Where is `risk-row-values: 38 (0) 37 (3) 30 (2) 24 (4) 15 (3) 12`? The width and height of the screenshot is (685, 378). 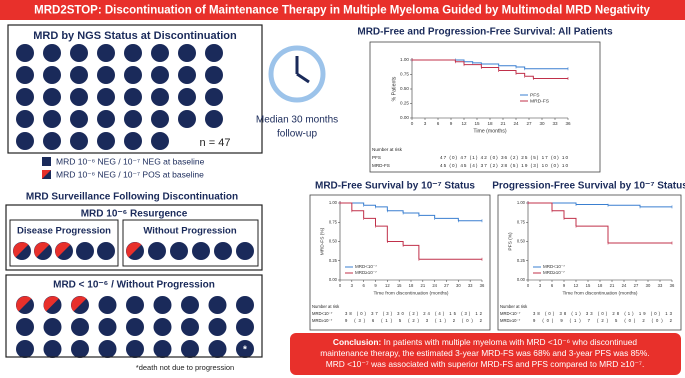 risk-row-values: 38 (0) 37 (3) 30 (2) 24 (4) 15 (3) 12 is located at coordinates (414, 313).